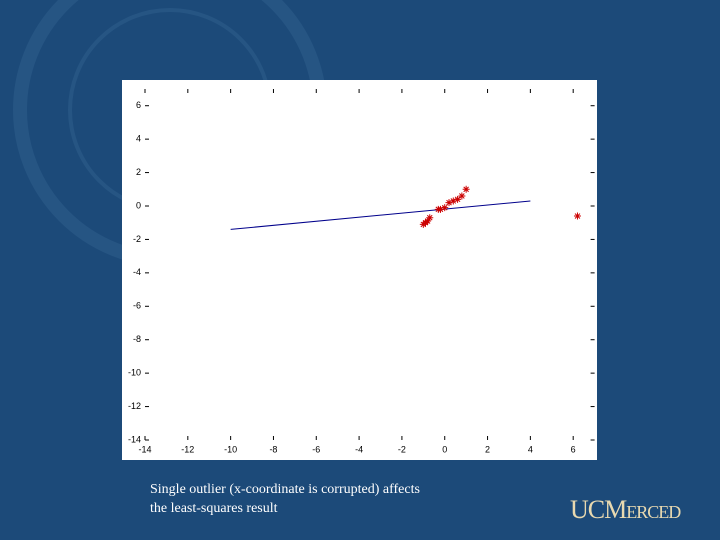 The width and height of the screenshot is (720, 540). I want to click on y-tick-label: -12, so click(134, 406).